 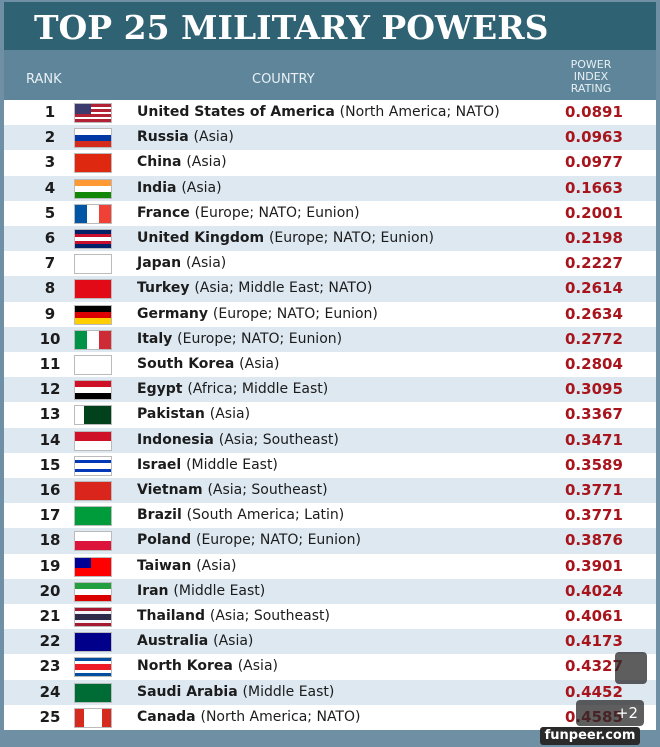 I want to click on country-cell: Poland (Europe; NATO; Eunion), so click(x=249, y=540).